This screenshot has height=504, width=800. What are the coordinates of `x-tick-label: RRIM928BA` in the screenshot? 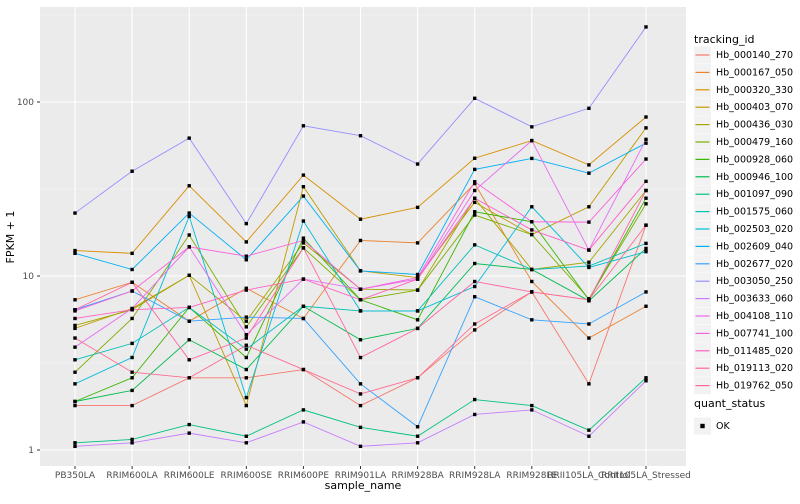 It's located at (417, 476).